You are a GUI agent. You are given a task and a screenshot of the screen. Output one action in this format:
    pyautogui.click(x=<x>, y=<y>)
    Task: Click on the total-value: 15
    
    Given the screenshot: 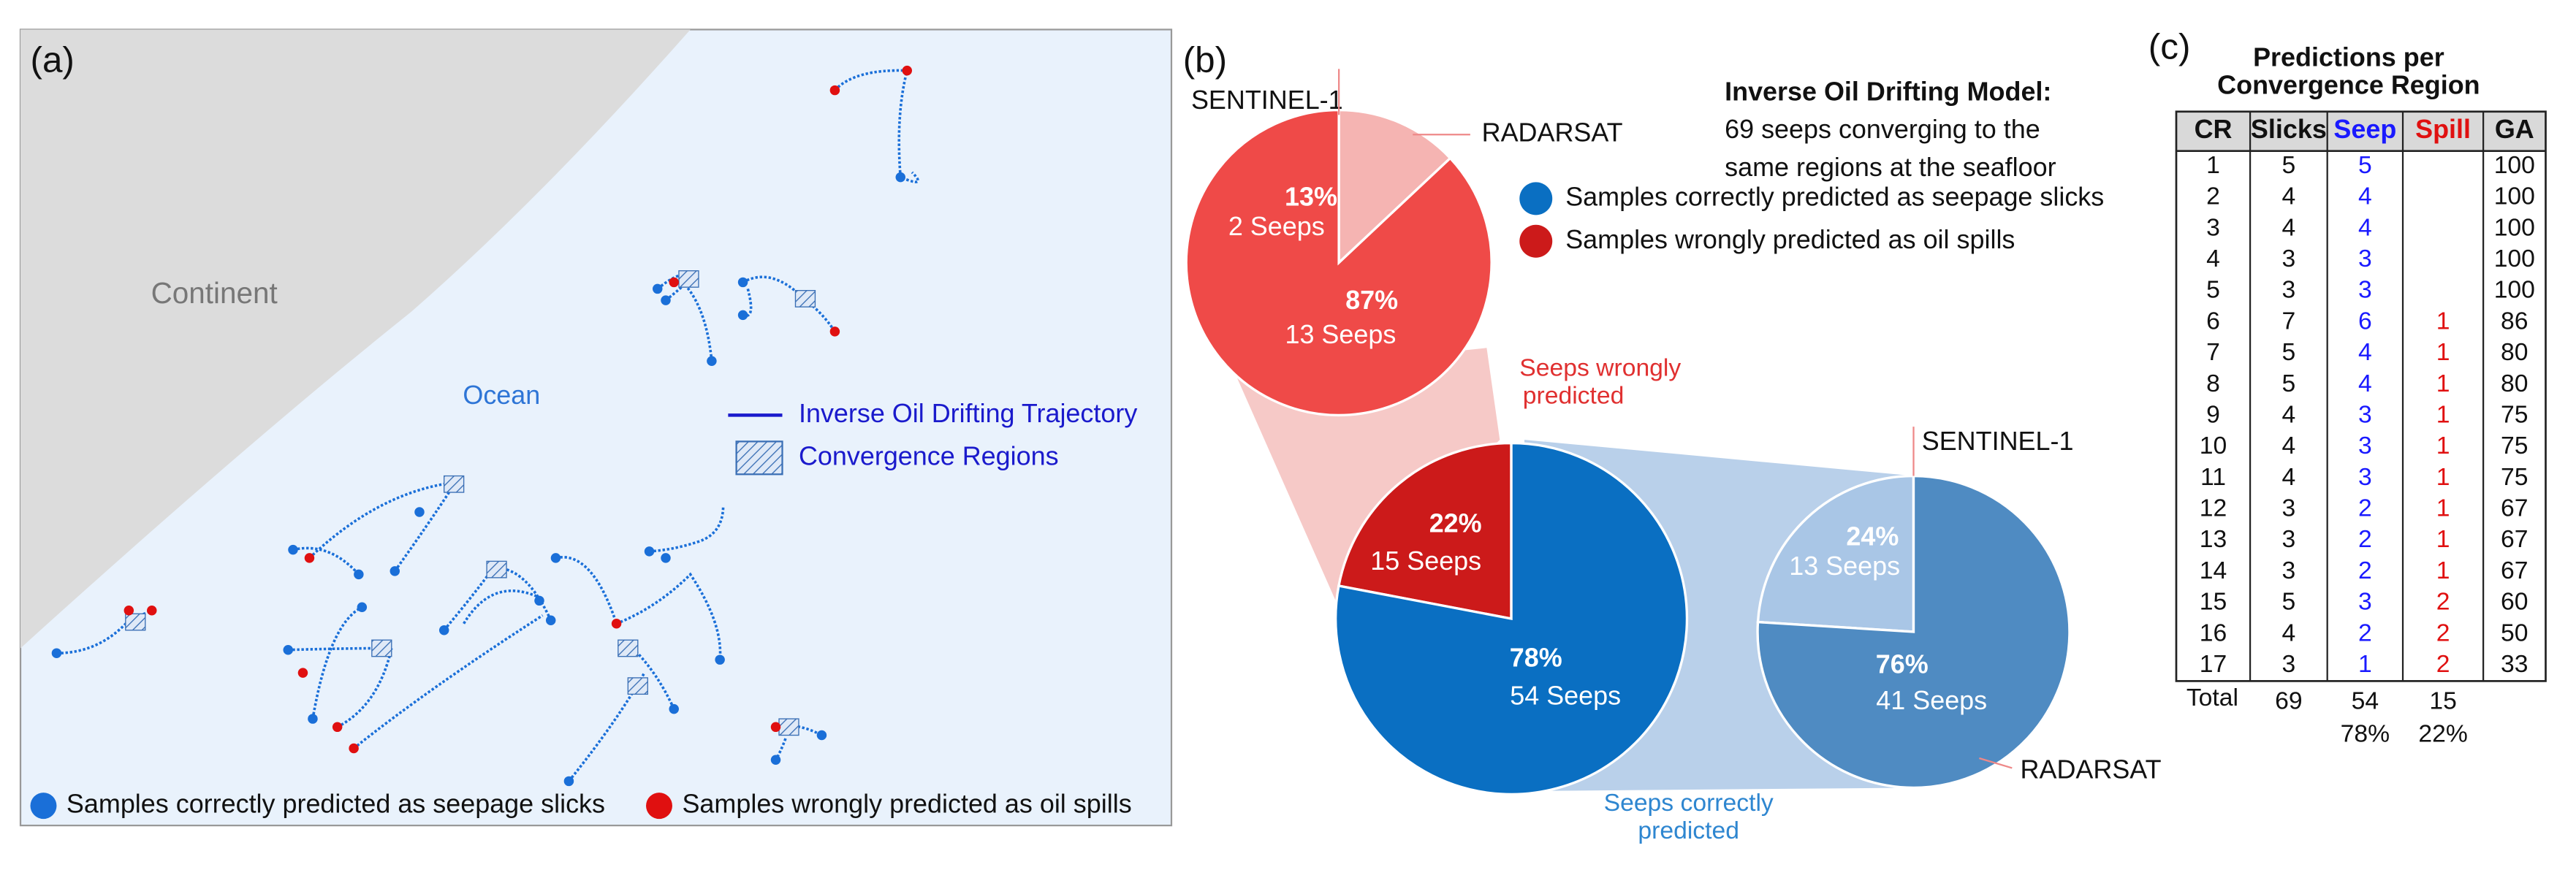 What is the action you would take?
    pyautogui.click(x=2443, y=701)
    